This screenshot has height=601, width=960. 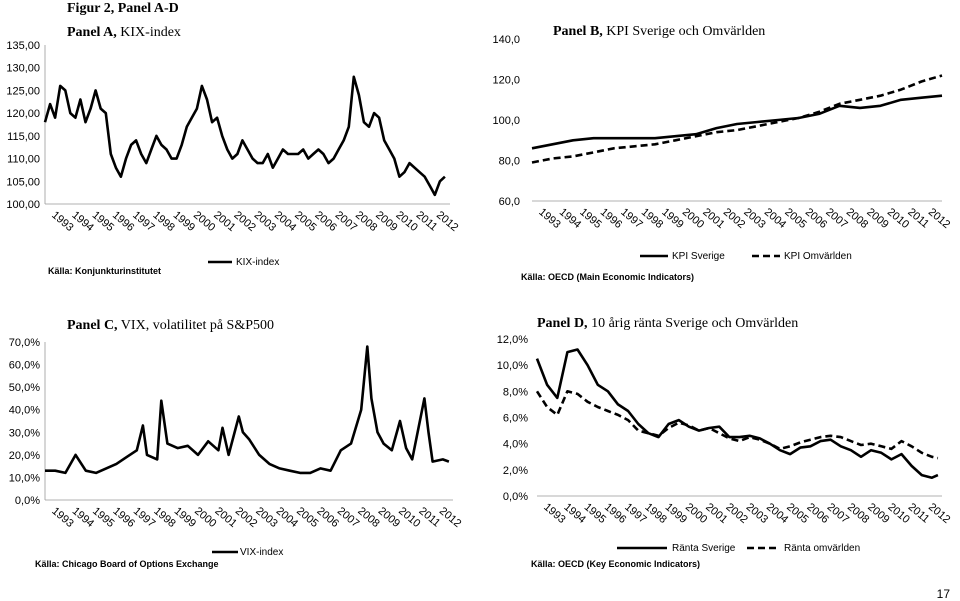 What do you see at coordinates (24, 411) in the screenshot?
I see `y-tick-label: 40,0%` at bounding box center [24, 411].